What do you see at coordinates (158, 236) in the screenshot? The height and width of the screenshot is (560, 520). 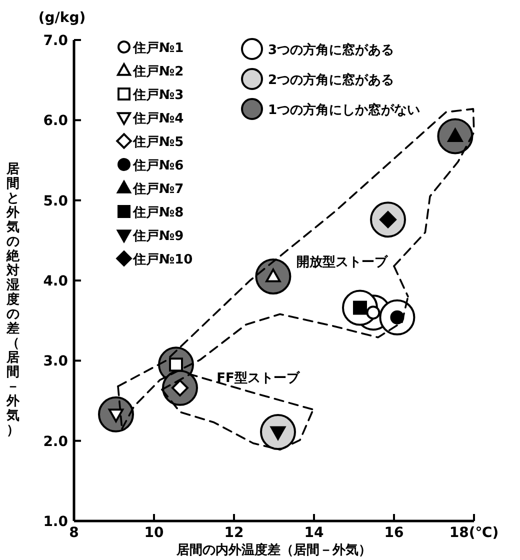 I see `legend-label: 住戸№9` at bounding box center [158, 236].